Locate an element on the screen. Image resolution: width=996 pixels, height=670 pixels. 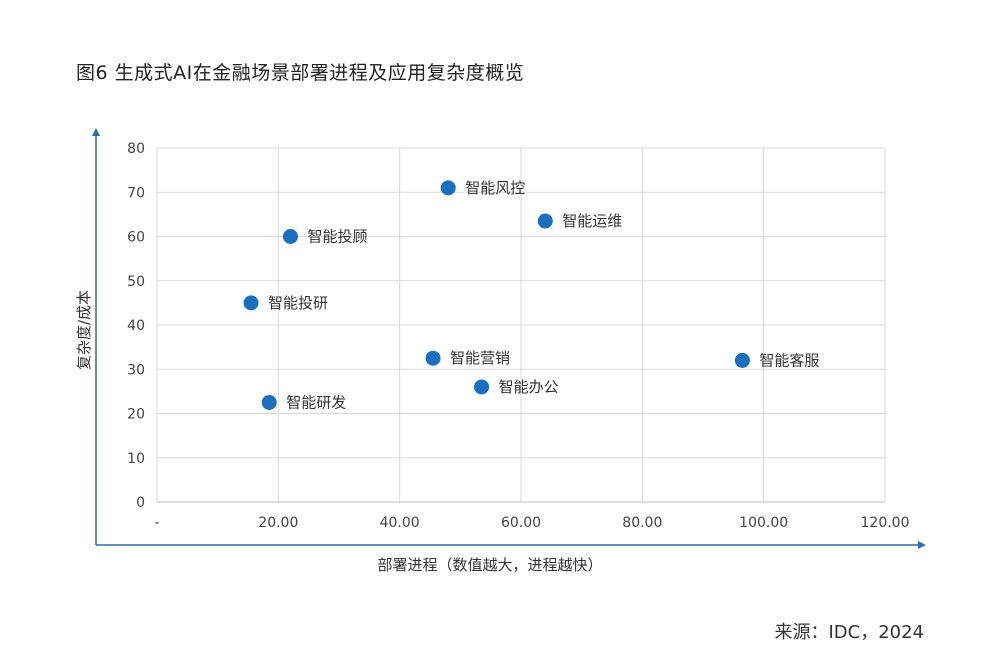
y-tick-label: 40 is located at coordinates (136, 326).